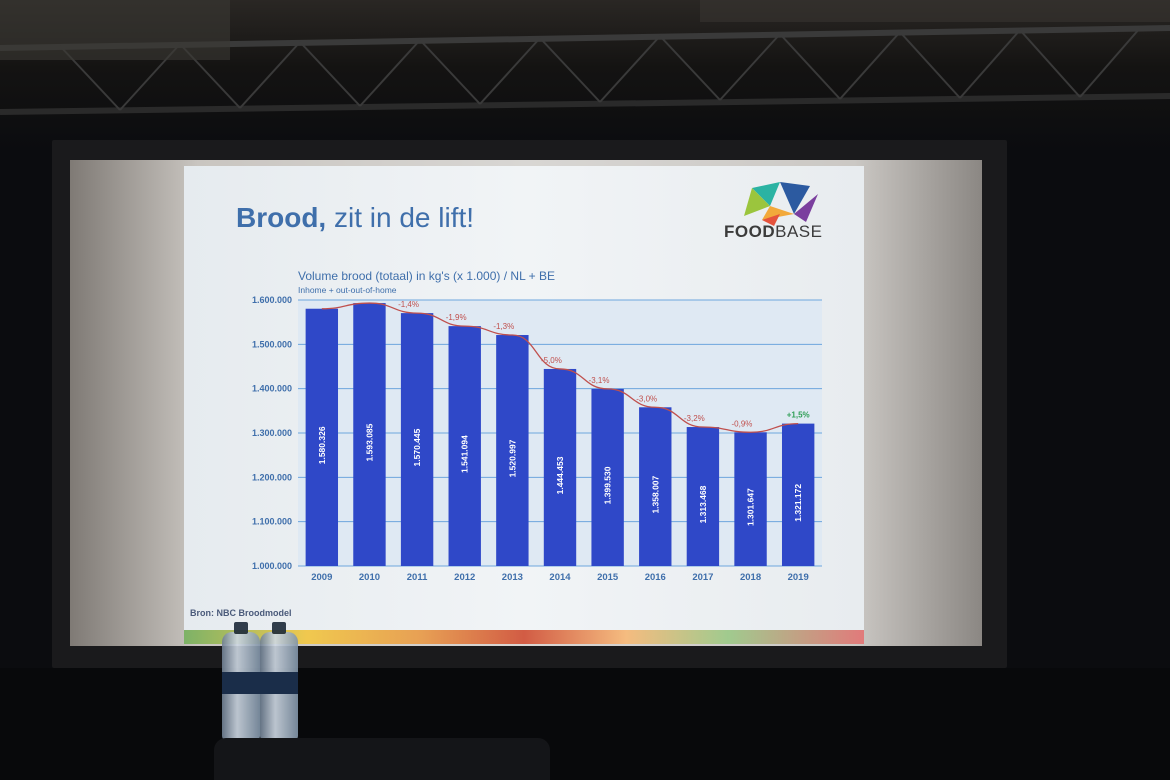 The width and height of the screenshot is (1170, 780). I want to click on foodbase-logo-text: FOODBASE, so click(773, 232).